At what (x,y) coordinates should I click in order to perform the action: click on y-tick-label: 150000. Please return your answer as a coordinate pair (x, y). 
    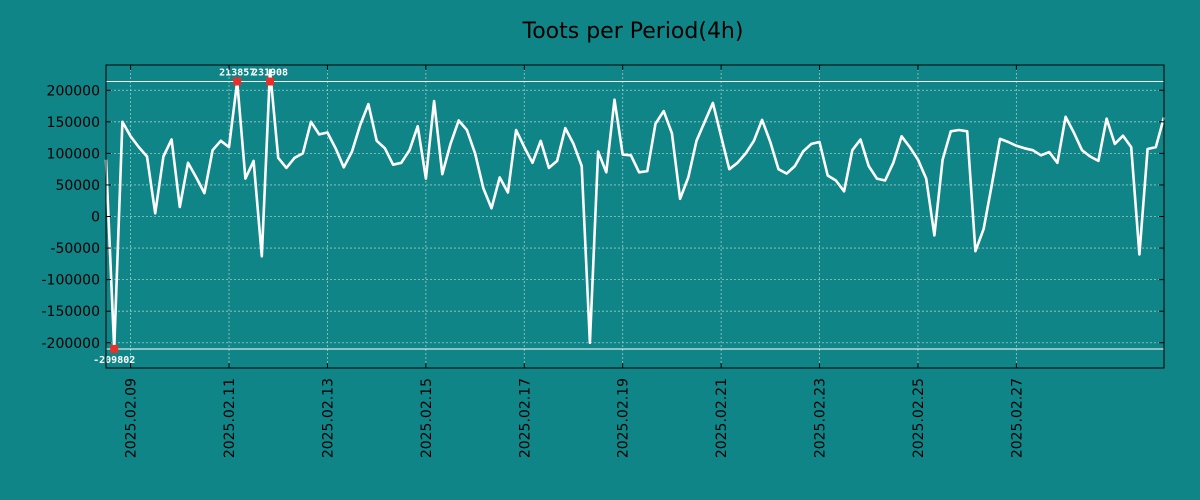
    Looking at the image, I should click on (73, 123).